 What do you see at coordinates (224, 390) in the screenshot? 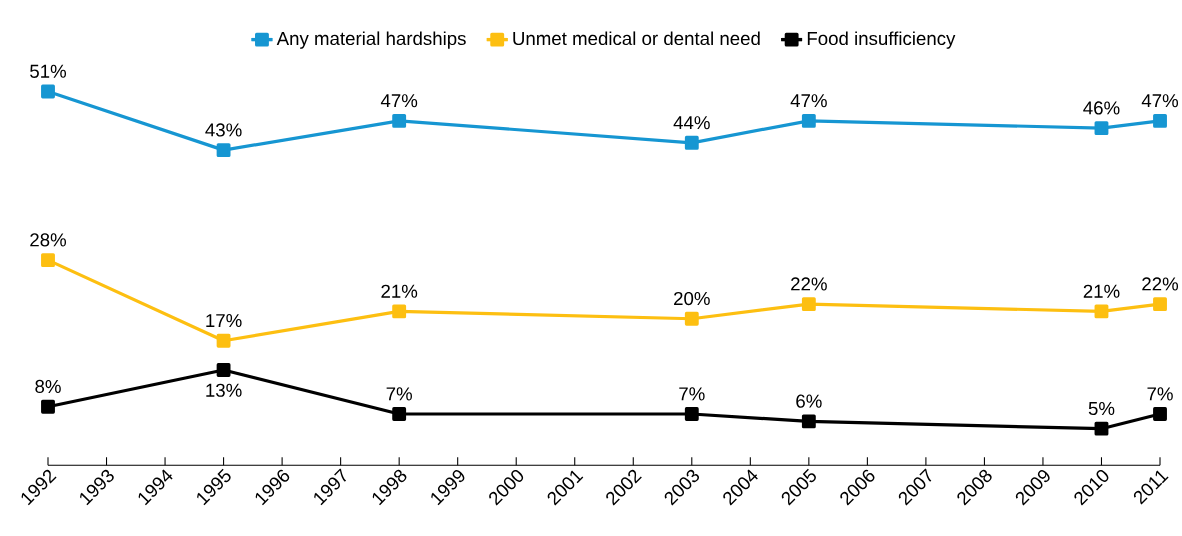
I see `data-label: 13%` at bounding box center [224, 390].